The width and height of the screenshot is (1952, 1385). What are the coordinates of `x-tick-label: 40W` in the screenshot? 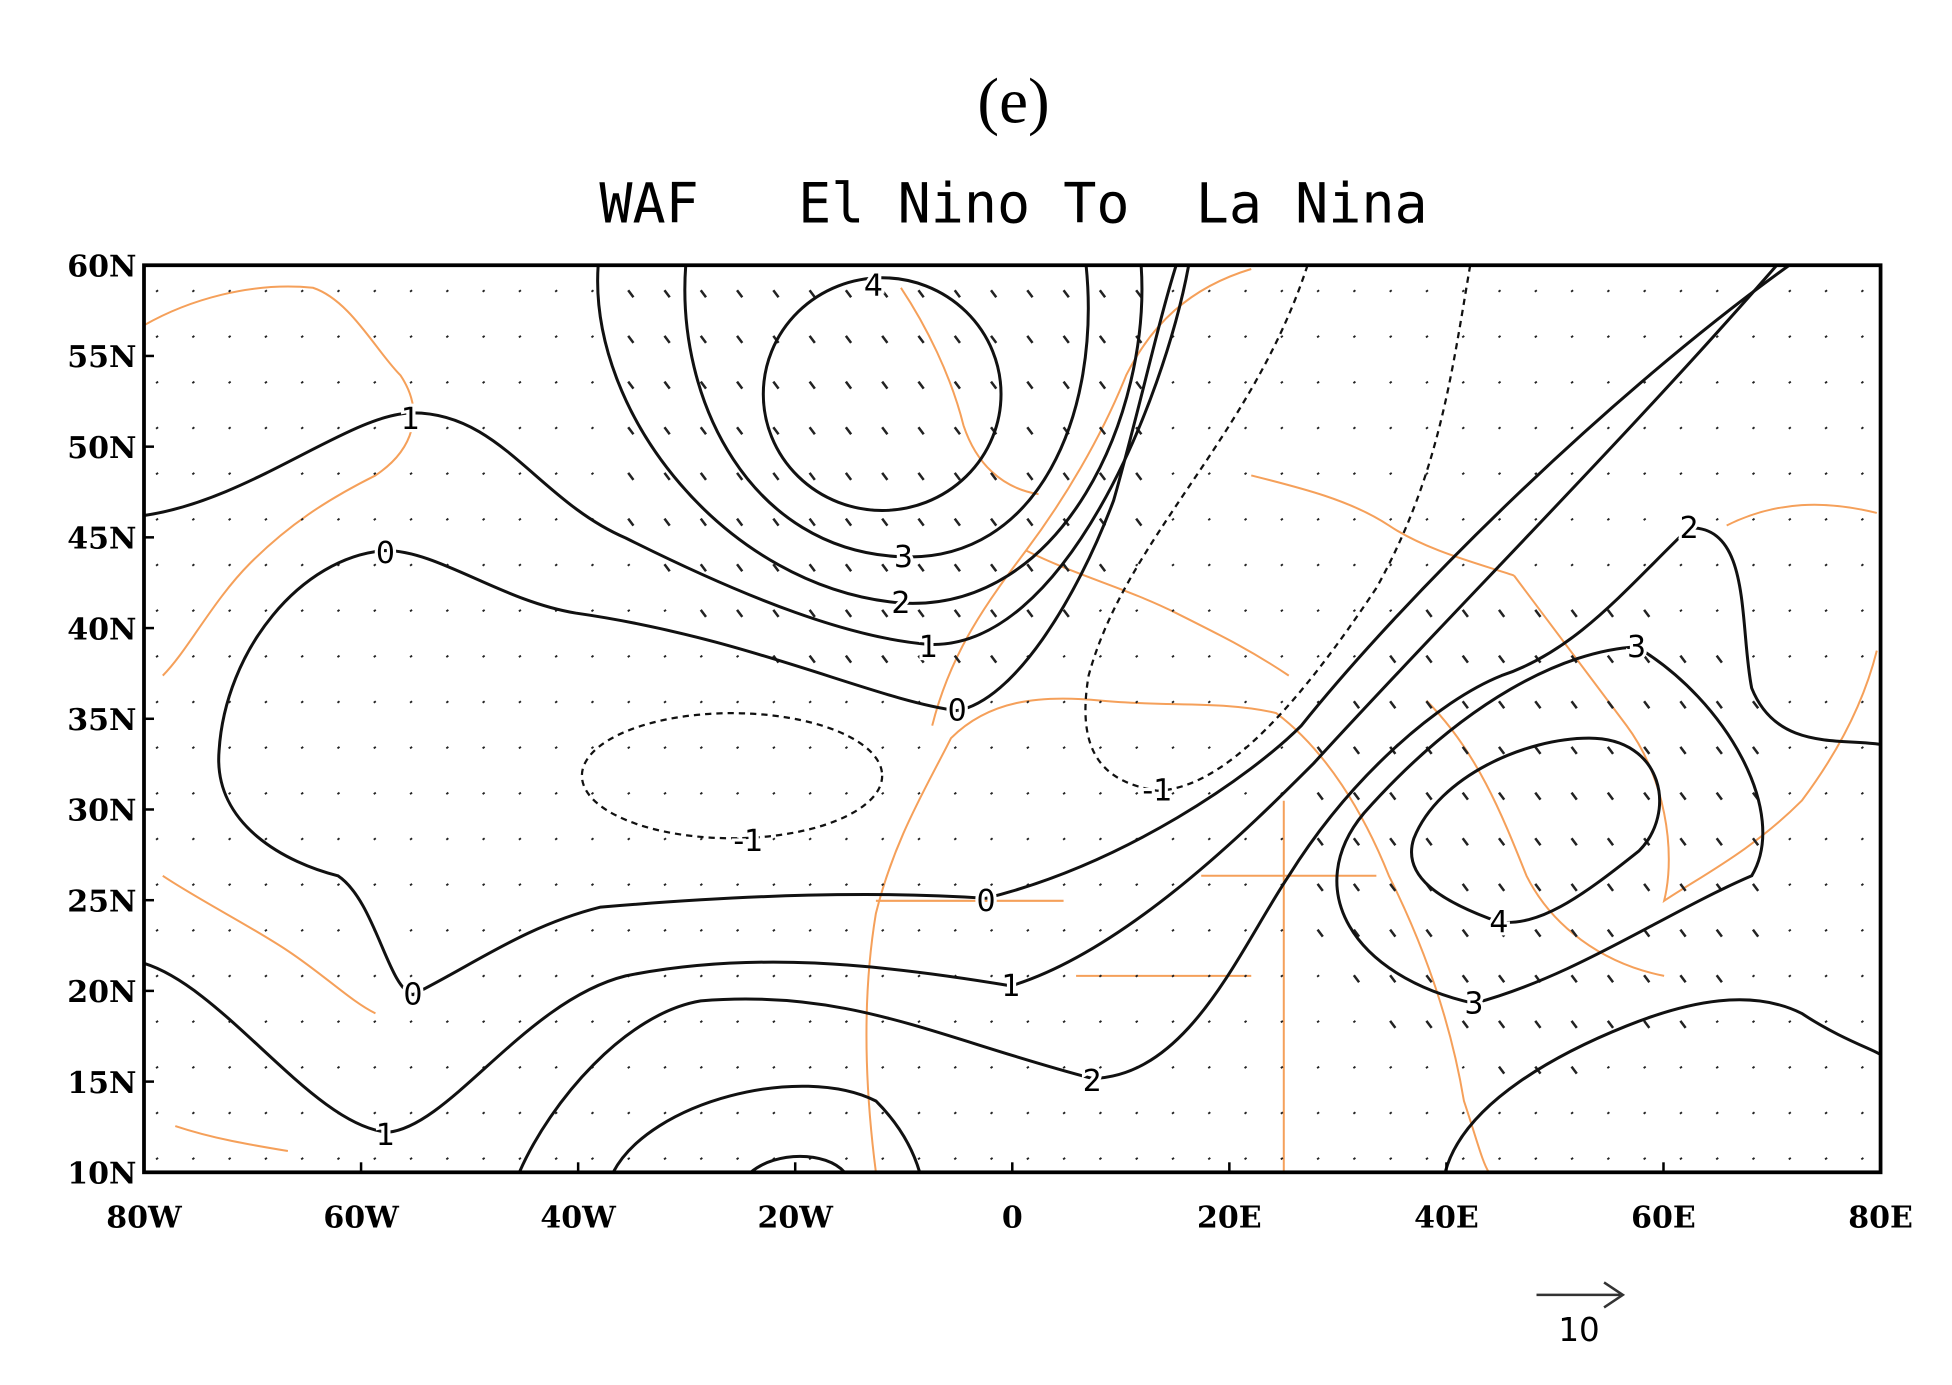 It's located at (578, 1217).